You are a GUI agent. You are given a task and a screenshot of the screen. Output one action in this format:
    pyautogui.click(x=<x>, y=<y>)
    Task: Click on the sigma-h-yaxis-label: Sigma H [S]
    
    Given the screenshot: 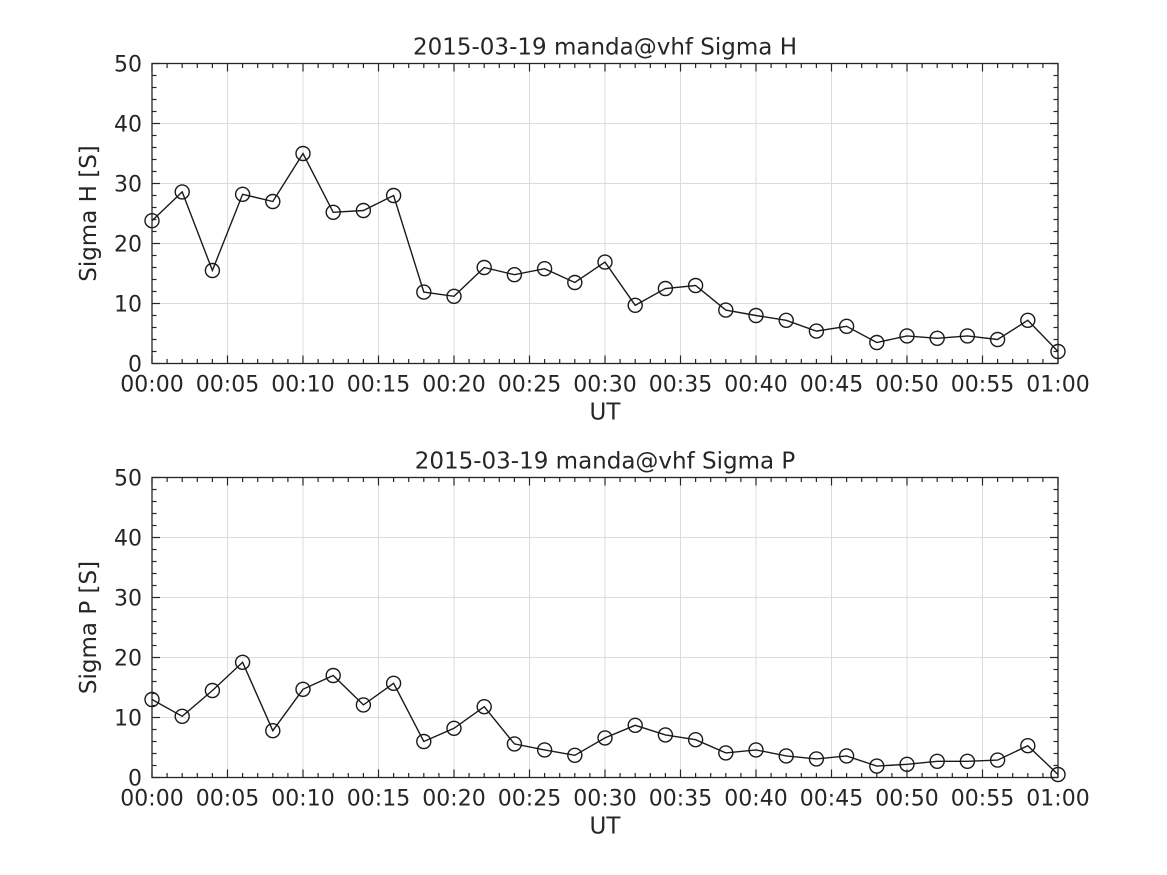 What is the action you would take?
    pyautogui.click(x=89, y=213)
    